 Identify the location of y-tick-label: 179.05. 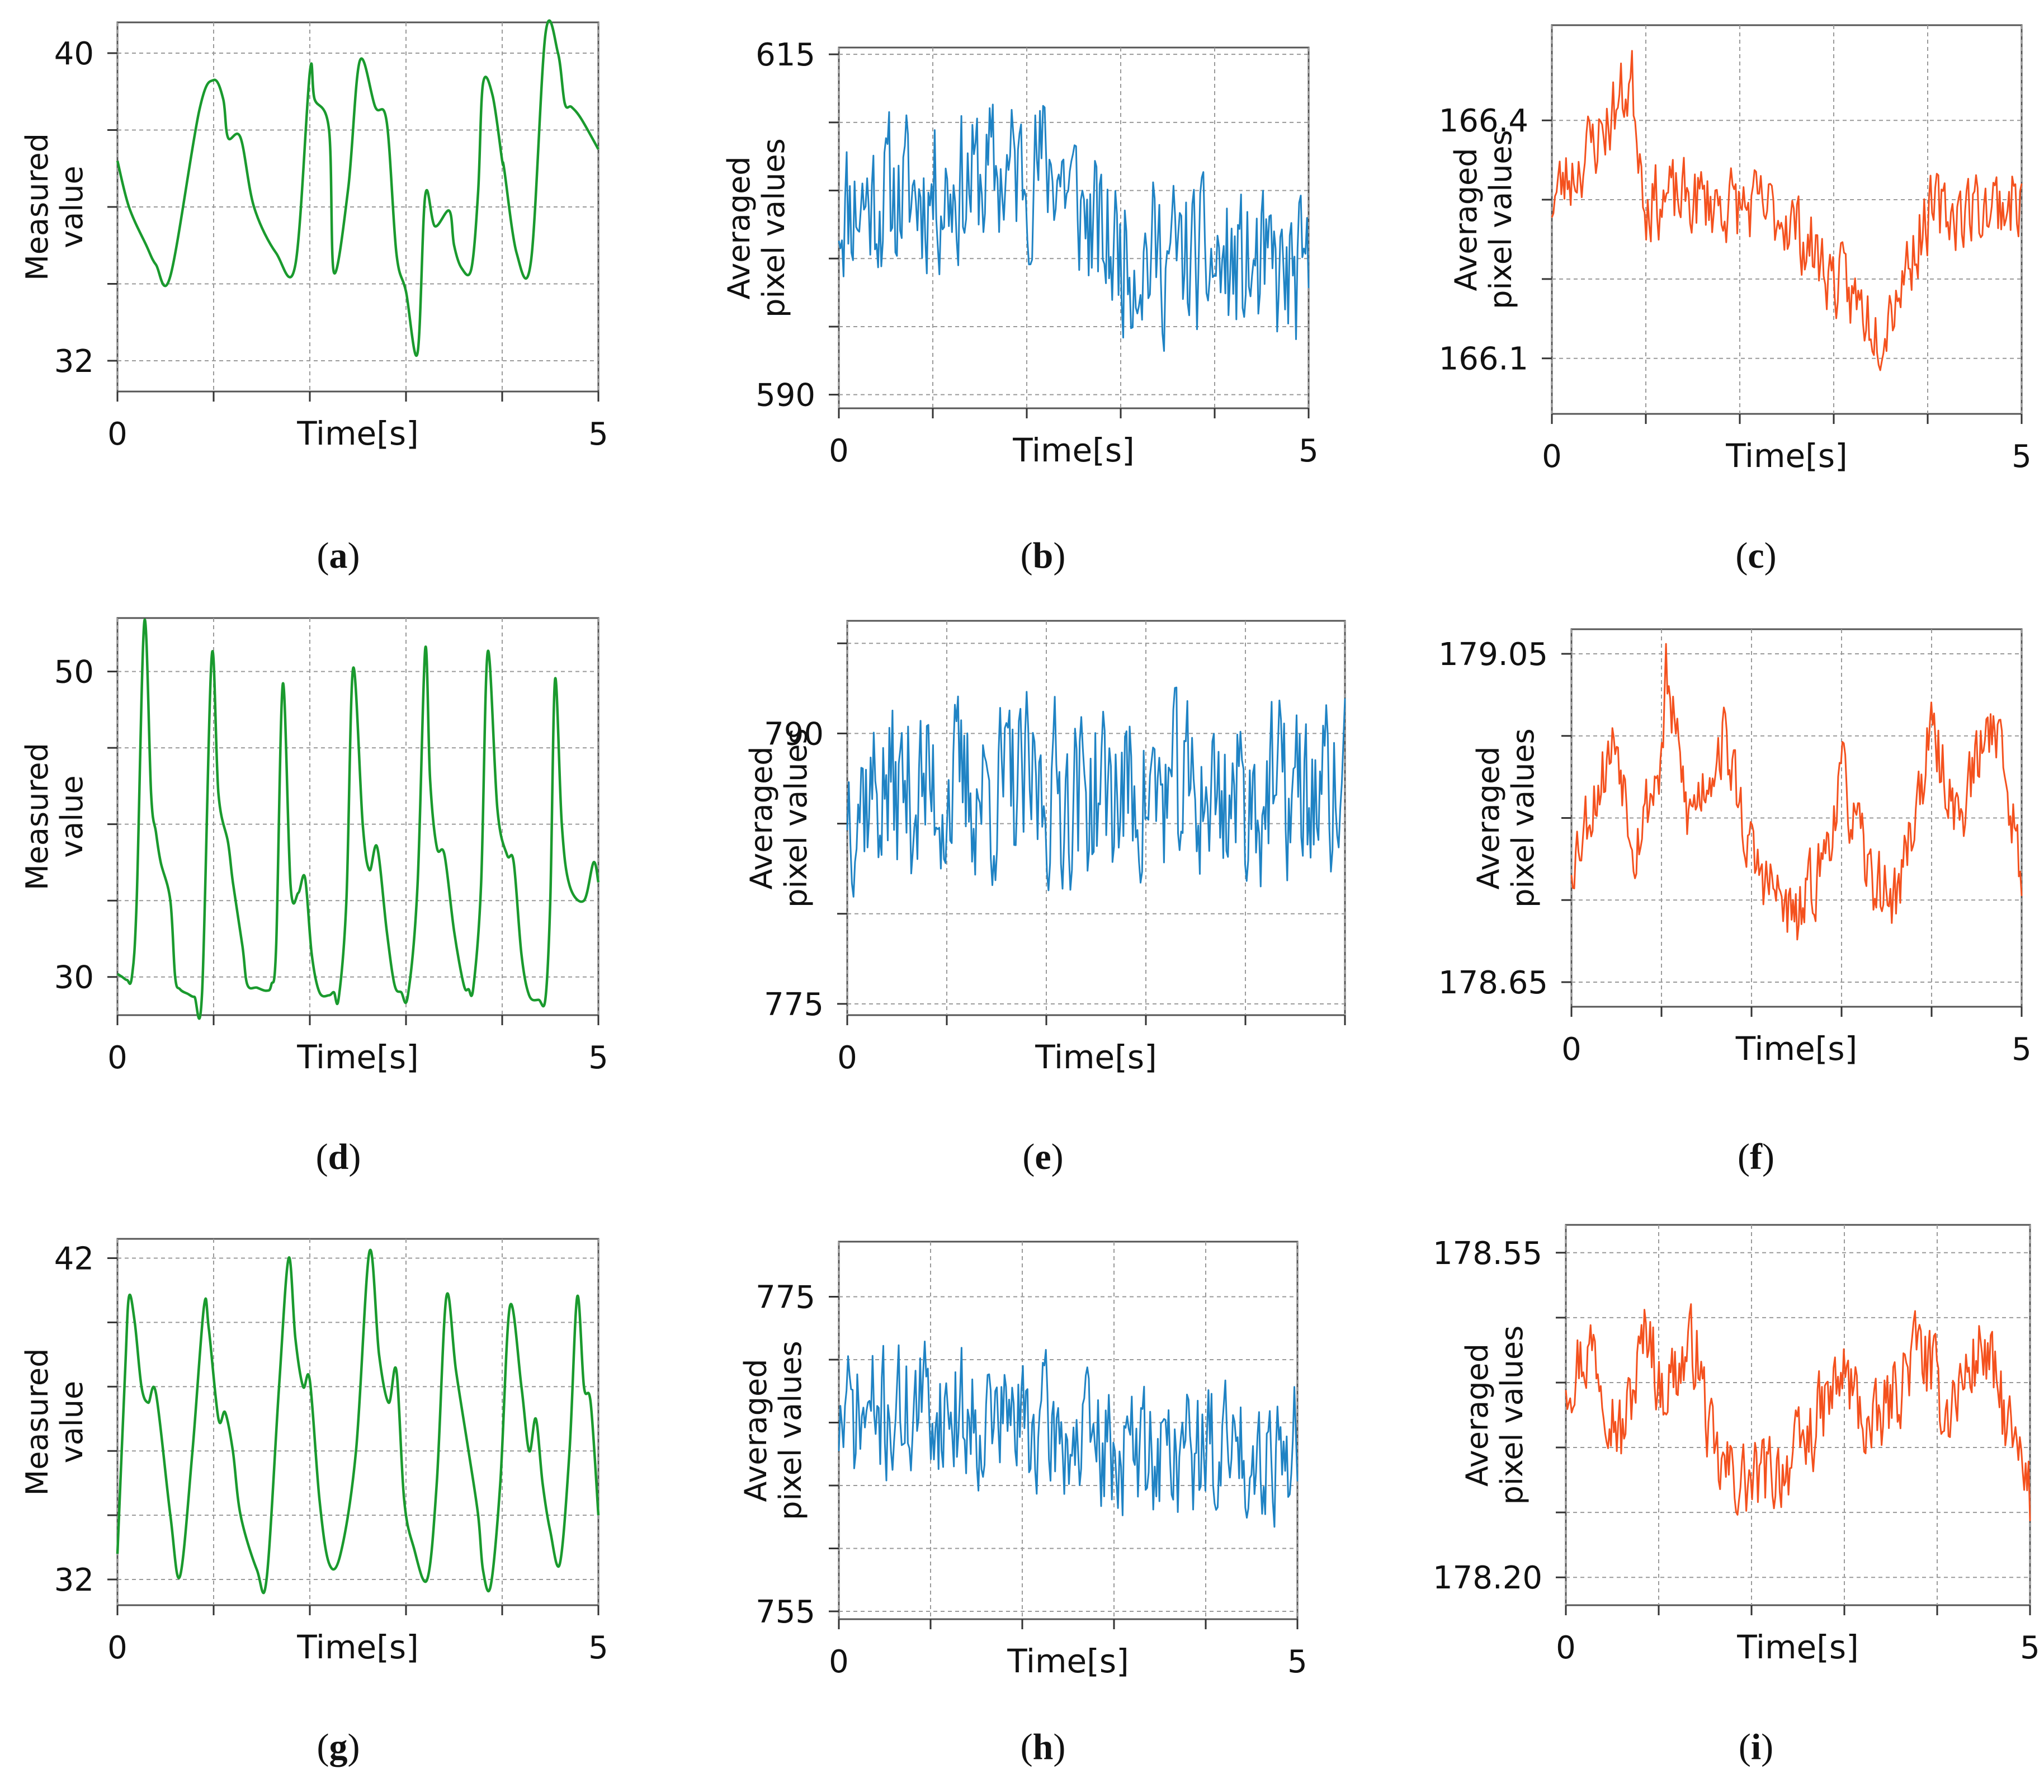
(1493, 654).